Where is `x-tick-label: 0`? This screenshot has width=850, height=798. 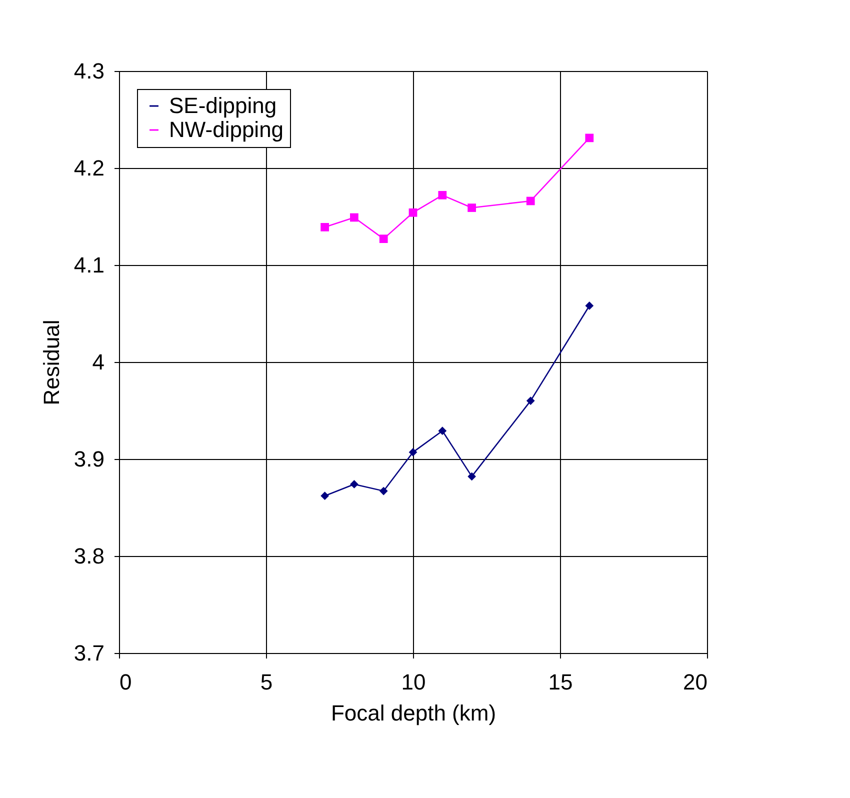
x-tick-label: 0 is located at coordinates (126, 682).